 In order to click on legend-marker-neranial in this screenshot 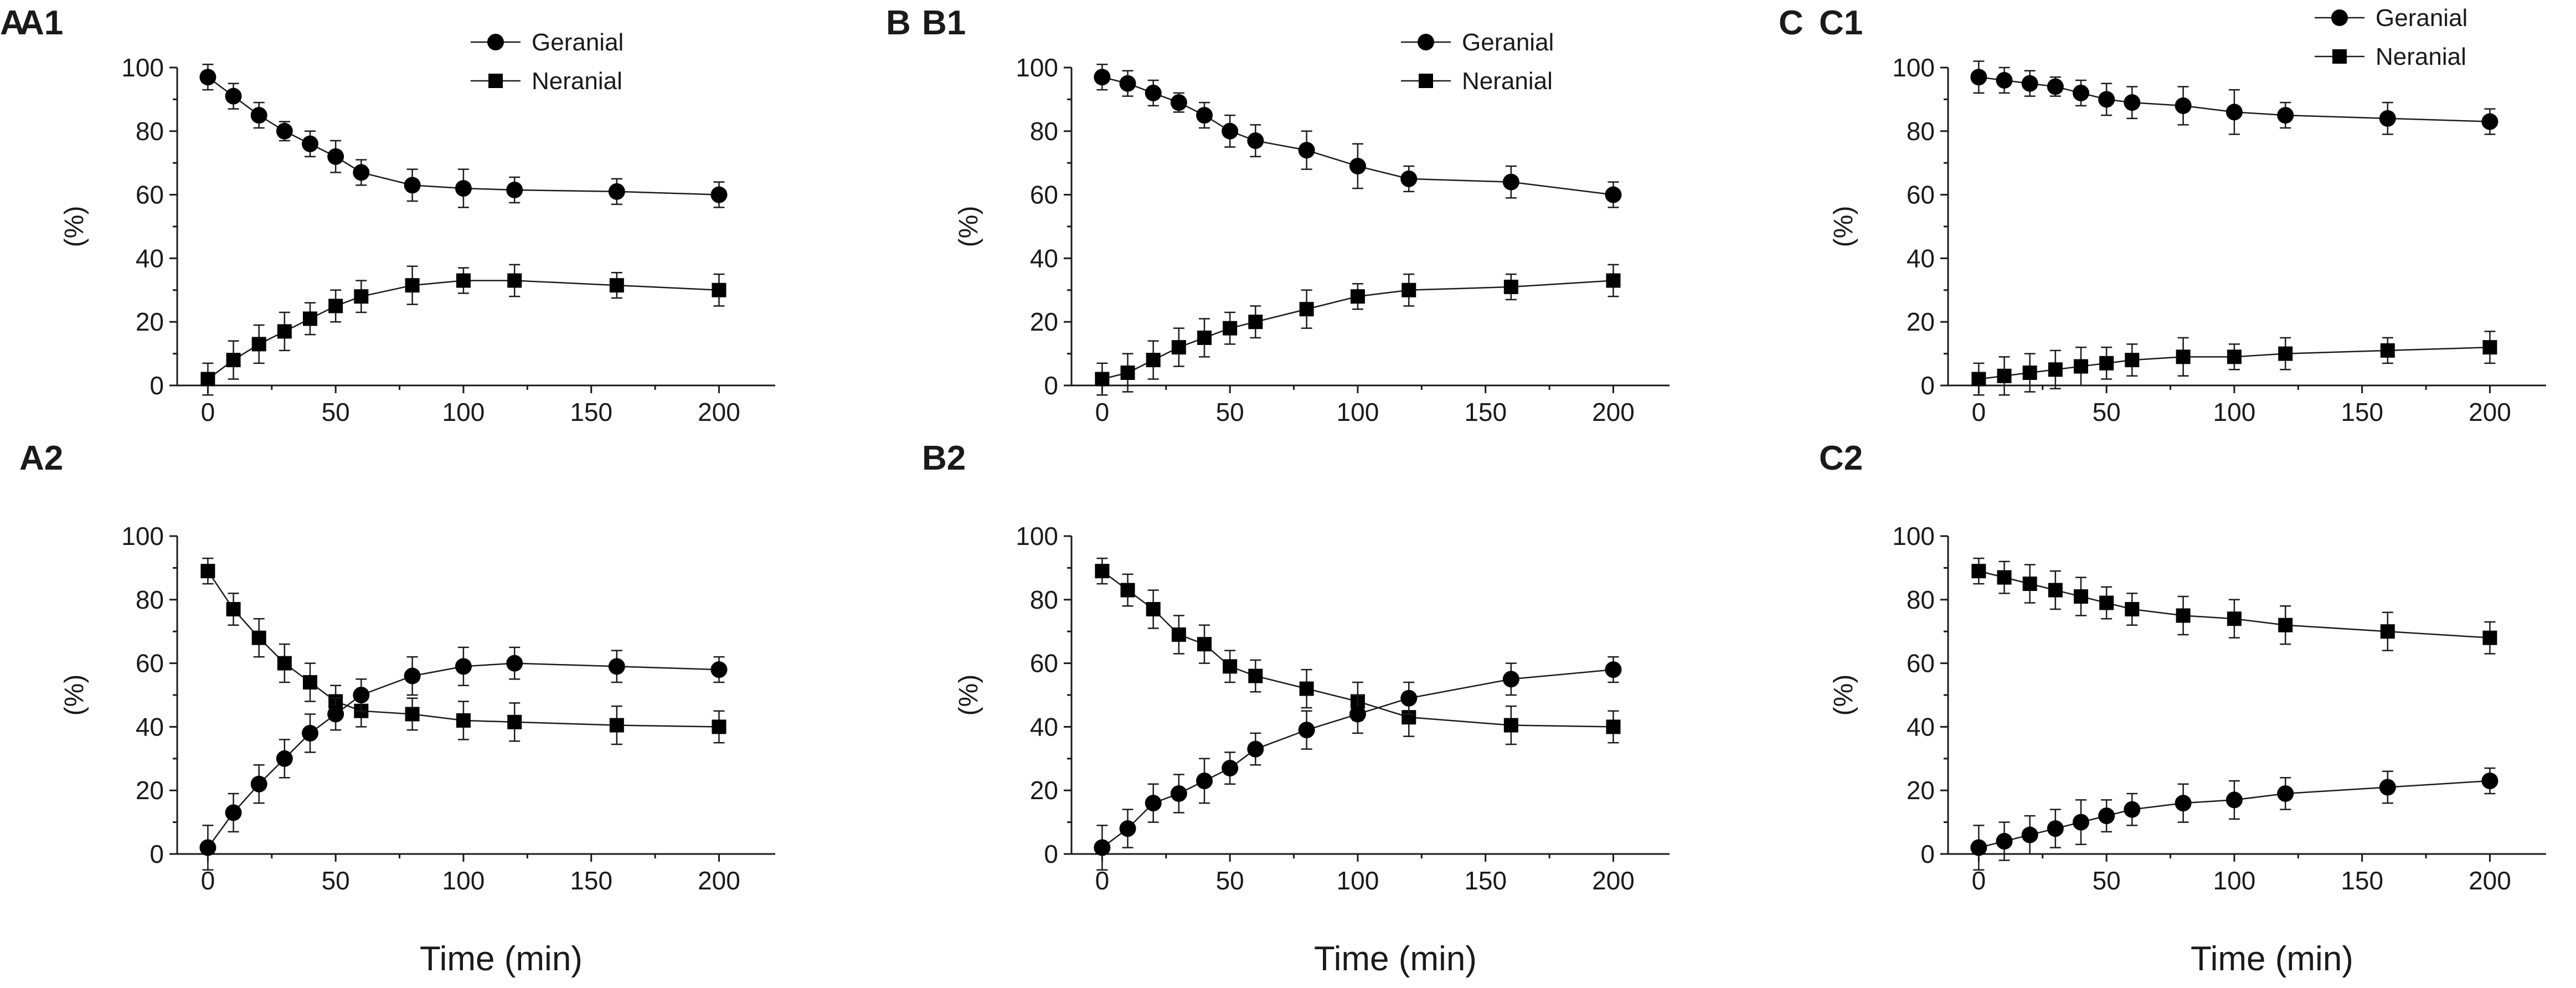, I will do `click(2339, 56)`.